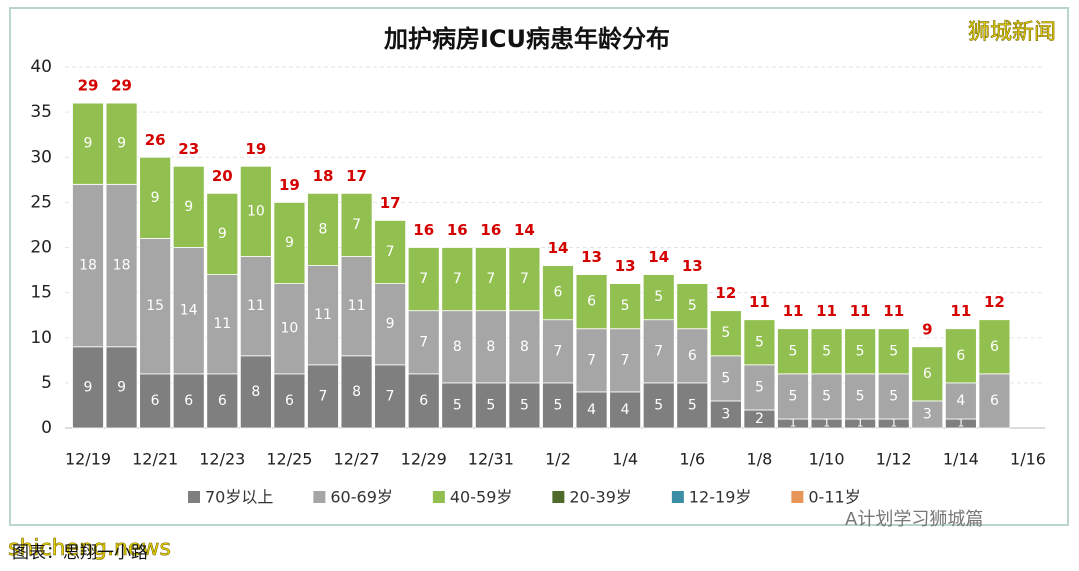  Describe the element at coordinates (860, 311) in the screenshot. I see `total-label: 11` at that location.